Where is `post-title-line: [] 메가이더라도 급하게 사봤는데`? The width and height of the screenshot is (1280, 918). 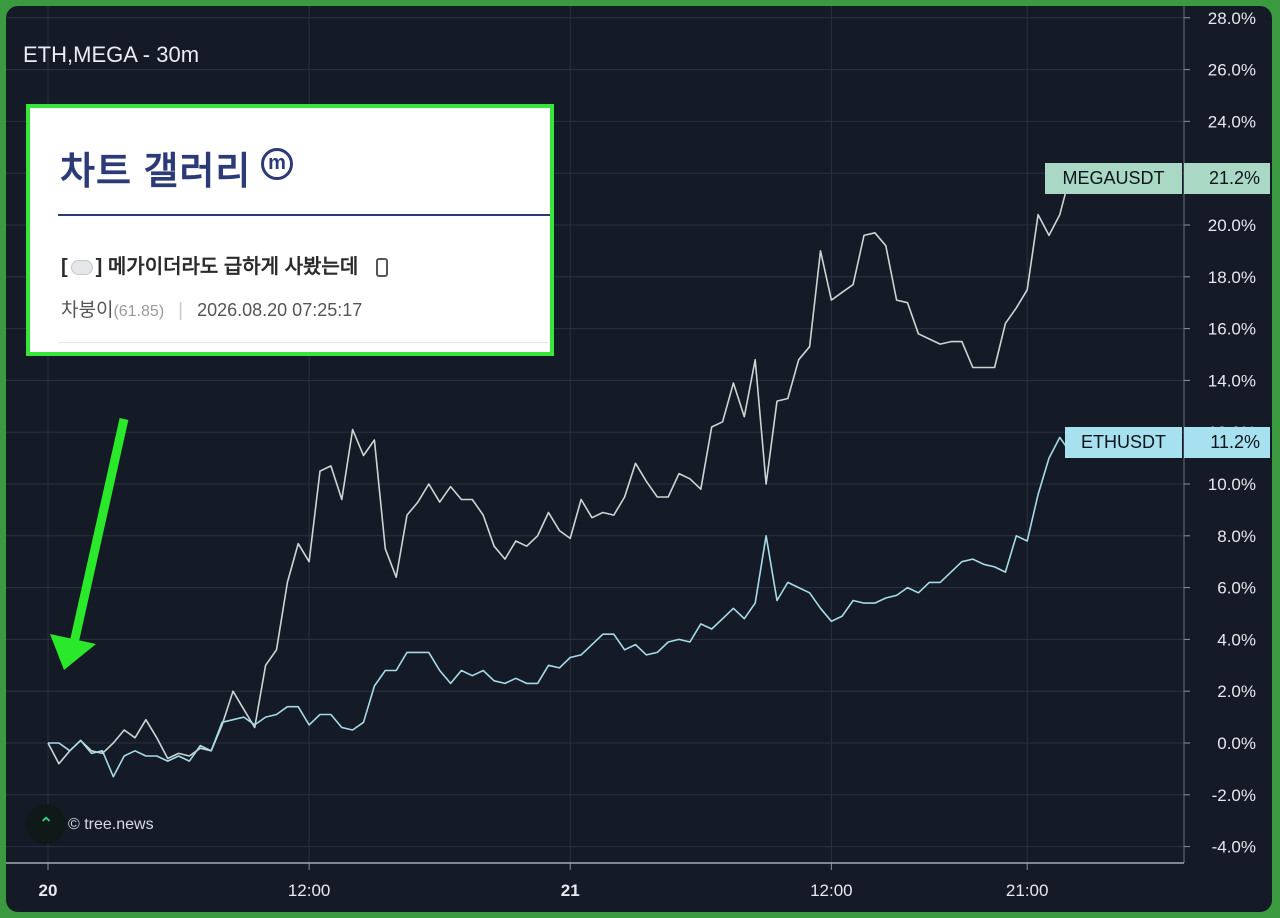
post-title-line: [] 메가이더라도 급하게 사봤는데 is located at coordinates (224, 264).